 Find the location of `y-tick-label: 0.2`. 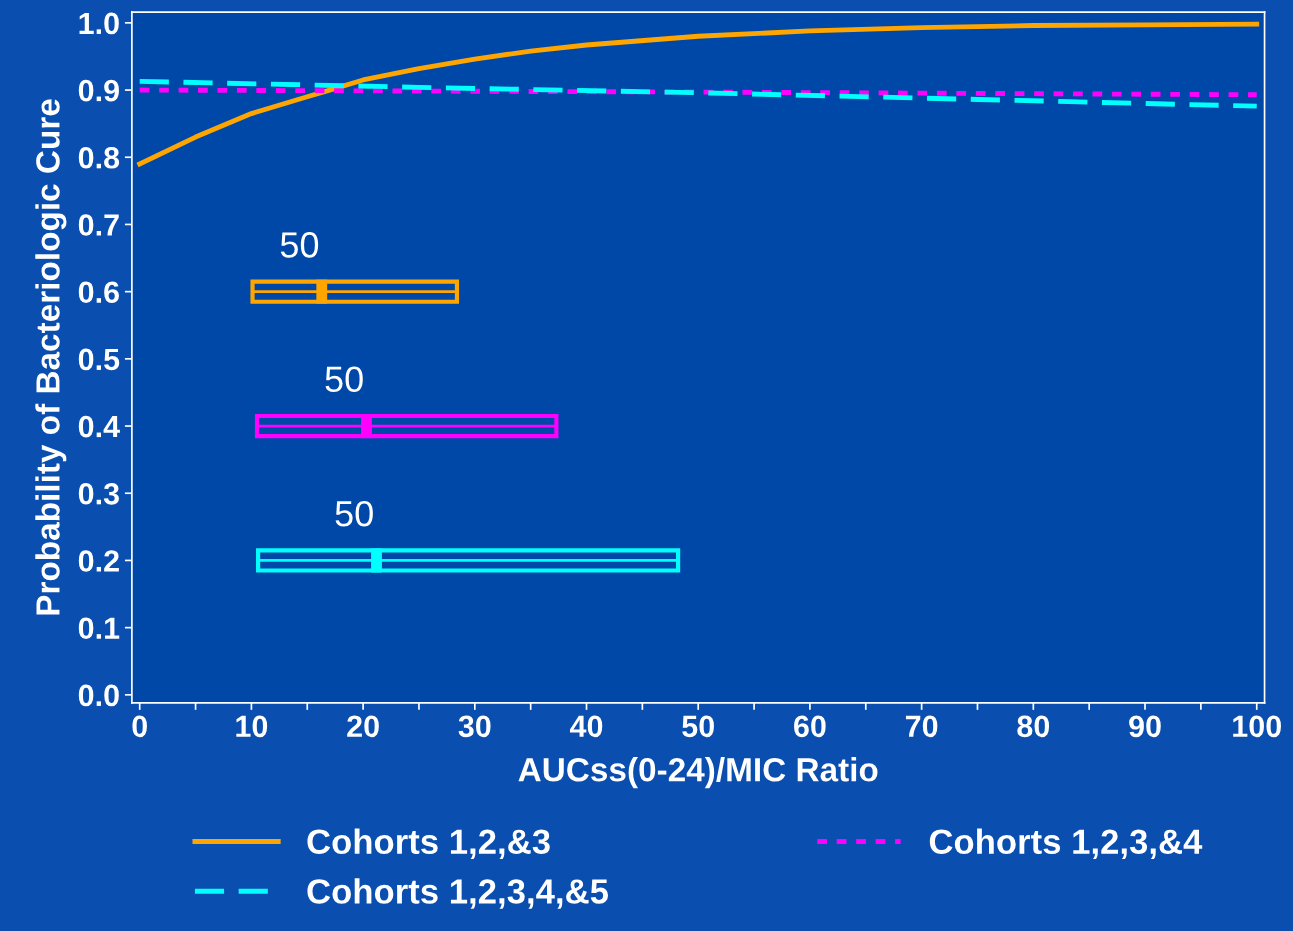

y-tick-label: 0.2 is located at coordinates (98, 561).